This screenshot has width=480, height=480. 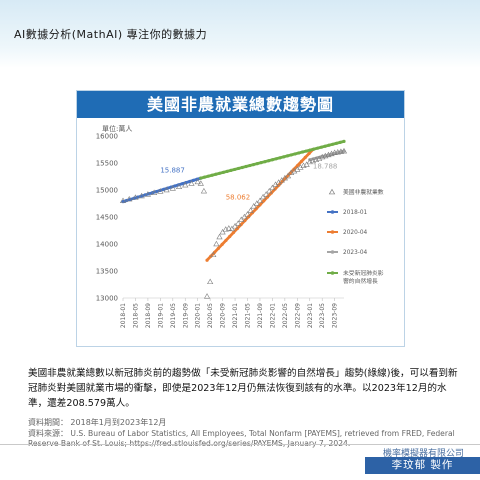 What do you see at coordinates (48, 422) in the screenshot?
I see `period-label: 資料期間：` at bounding box center [48, 422].